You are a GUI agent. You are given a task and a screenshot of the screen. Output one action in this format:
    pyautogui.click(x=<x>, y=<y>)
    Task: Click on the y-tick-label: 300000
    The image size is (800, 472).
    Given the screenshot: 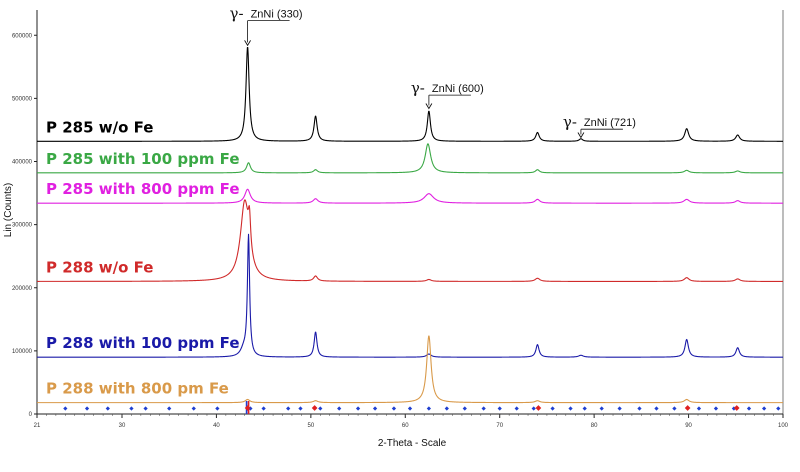 What is the action you would take?
    pyautogui.click(x=22, y=226)
    